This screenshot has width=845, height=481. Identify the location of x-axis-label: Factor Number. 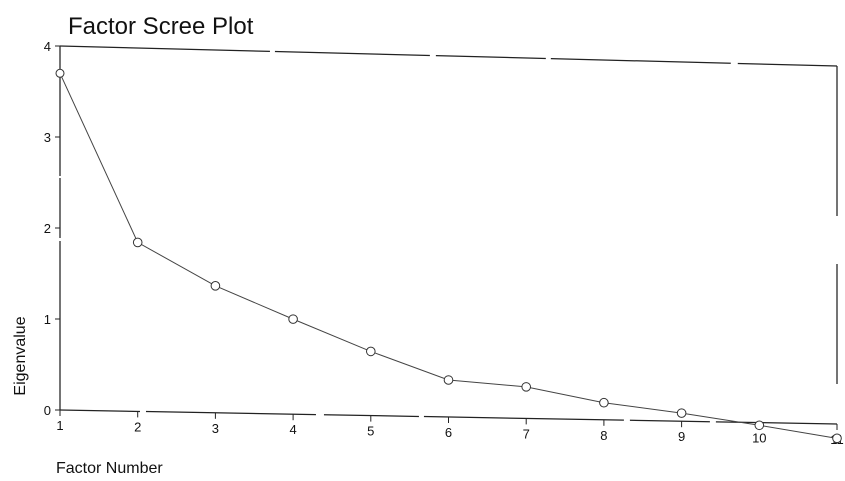
(109, 468).